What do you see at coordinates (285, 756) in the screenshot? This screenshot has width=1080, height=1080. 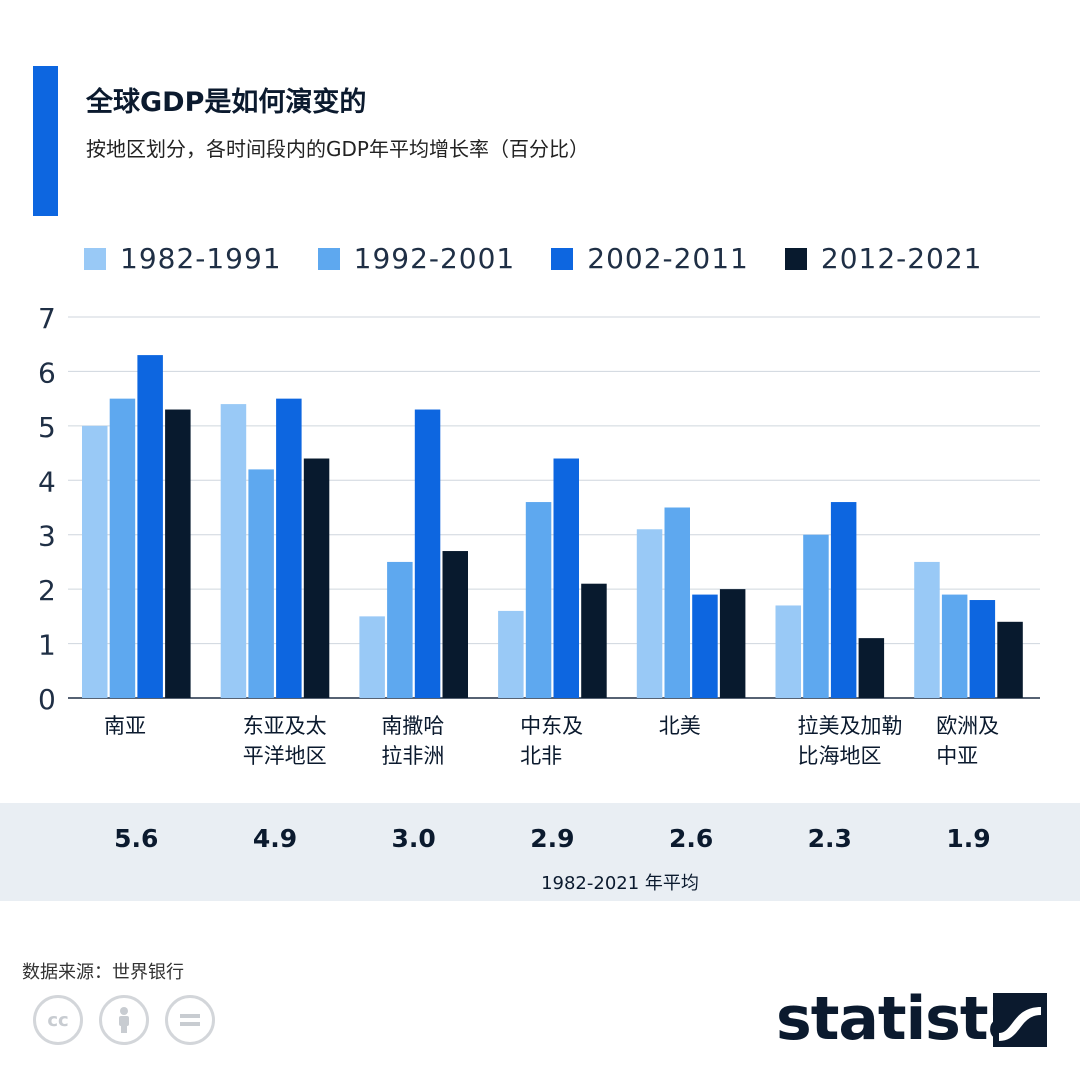 I see `x-category-label: 平洋地区` at bounding box center [285, 756].